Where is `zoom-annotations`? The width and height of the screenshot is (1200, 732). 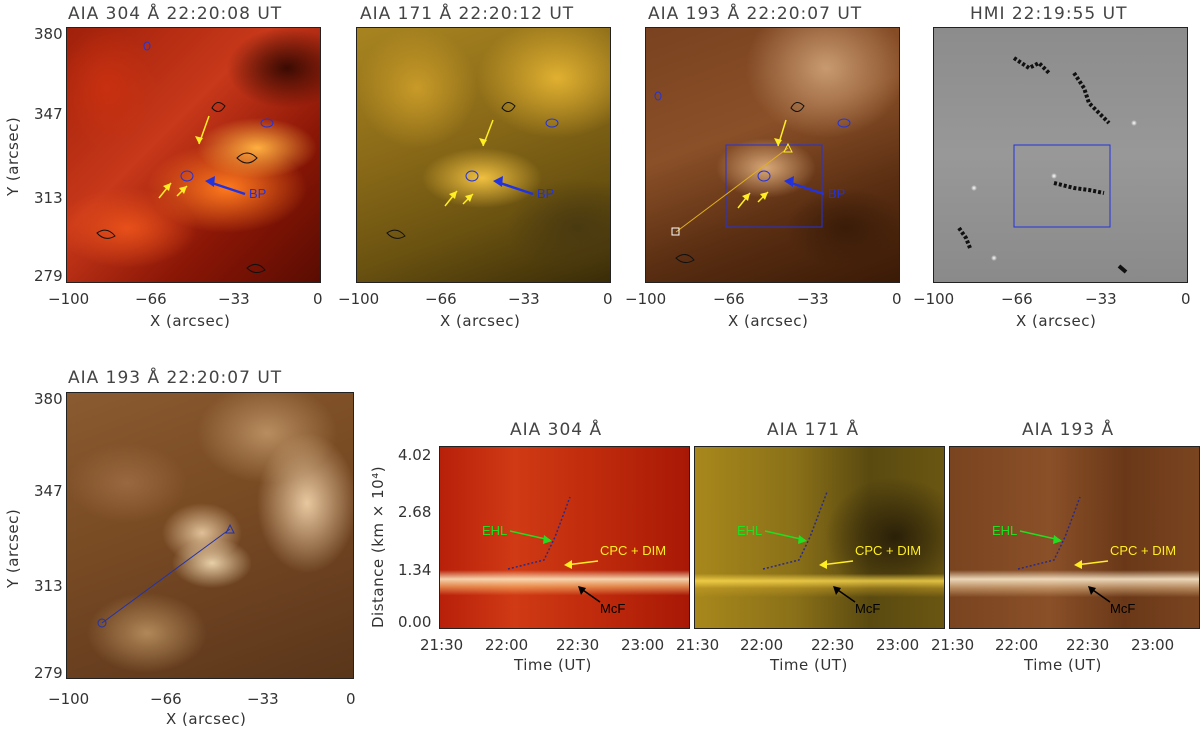
zoom-annotations is located at coordinates (166, 575).